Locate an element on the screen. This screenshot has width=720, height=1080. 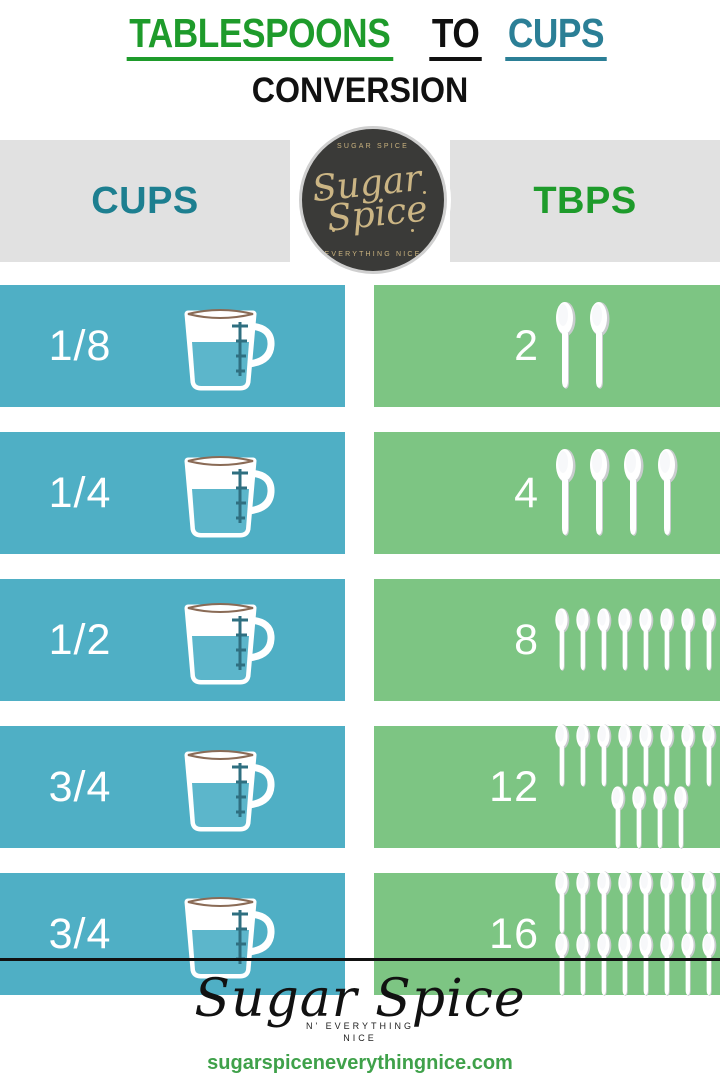
cups-amount: 1/2 is located at coordinates (80, 639).